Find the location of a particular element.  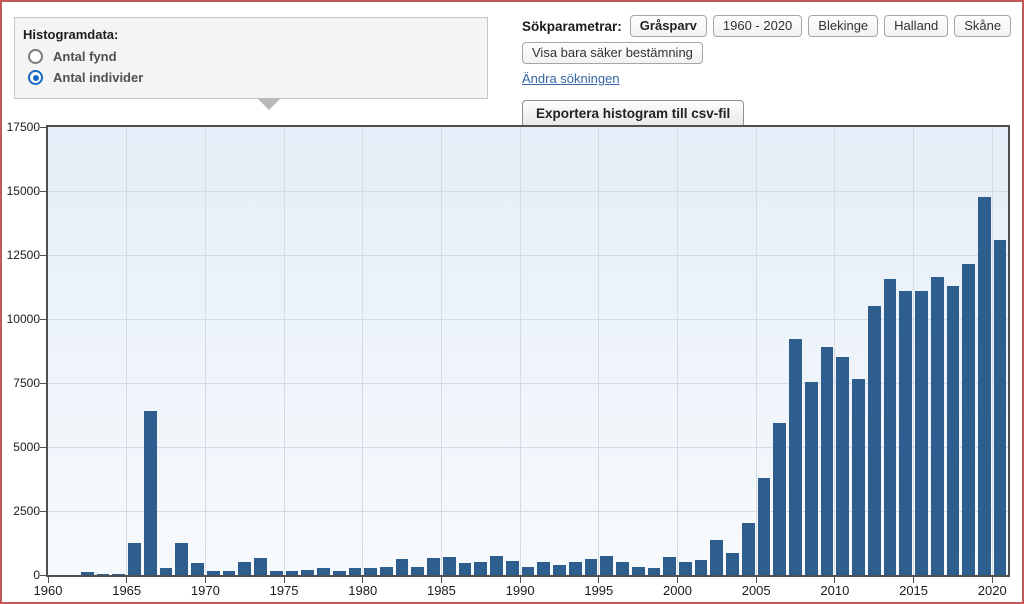

y-axis-label: 12500 is located at coordinates (23, 255).